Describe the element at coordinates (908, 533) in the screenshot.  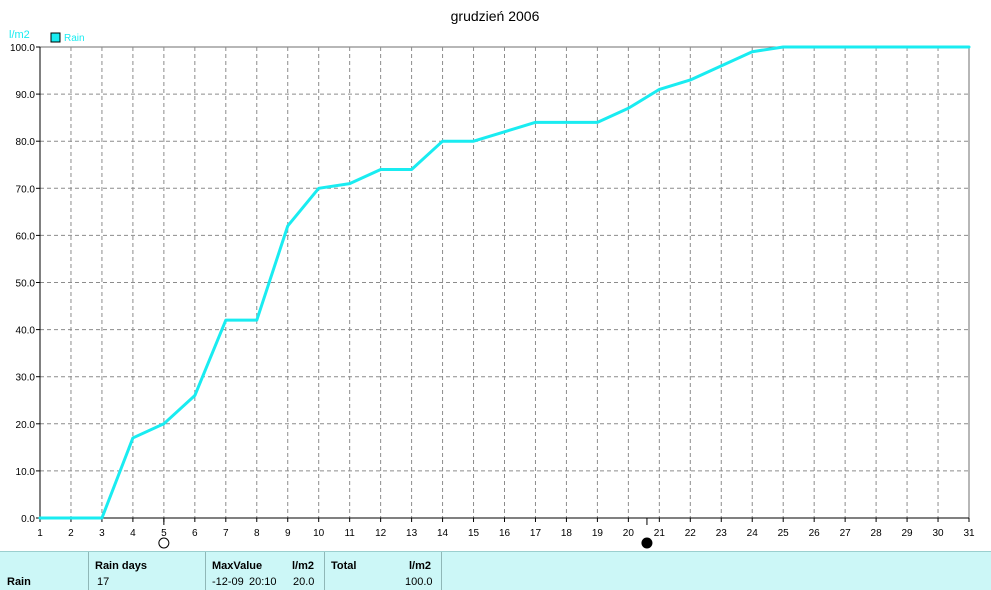
I see `x-tick-label: 29` at that location.